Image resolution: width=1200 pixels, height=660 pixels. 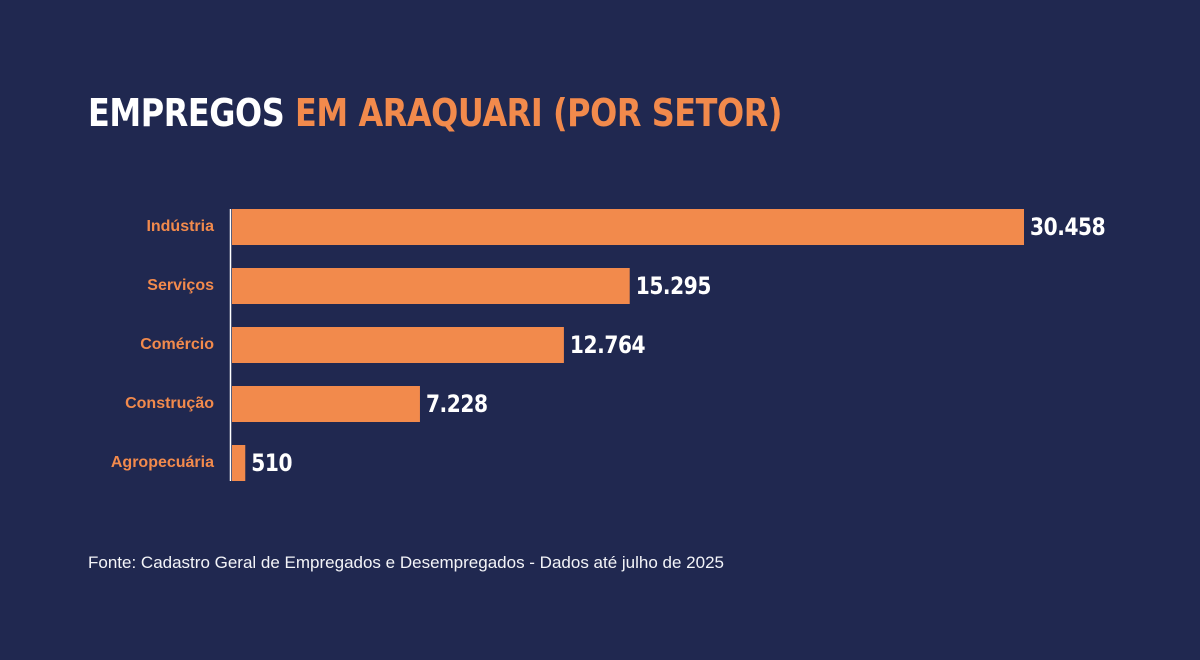 What do you see at coordinates (457, 404) in the screenshot?
I see `value-label: 7.228` at bounding box center [457, 404].